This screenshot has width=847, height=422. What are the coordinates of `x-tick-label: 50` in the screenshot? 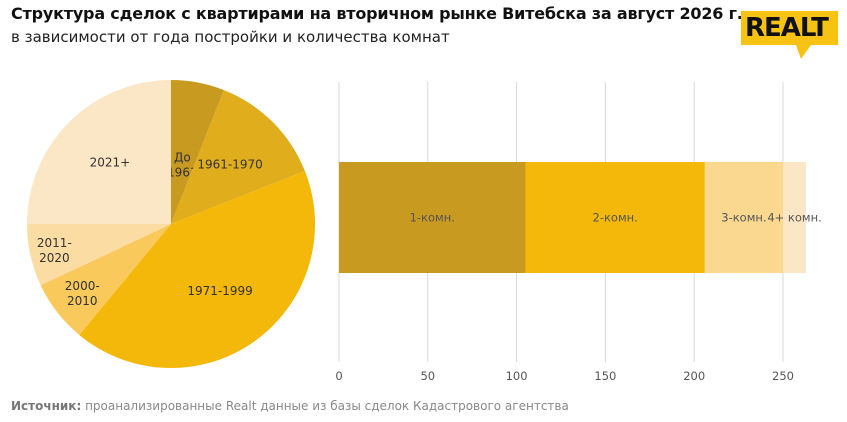 It's located at (427, 376).